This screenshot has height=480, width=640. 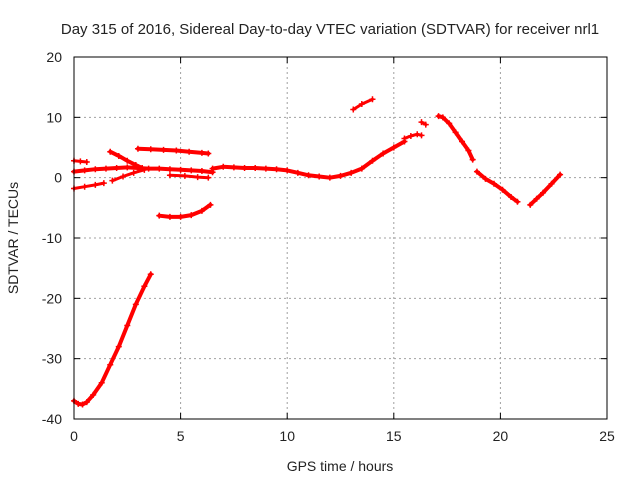 I want to click on y-tick-label: 0, so click(x=58, y=178).